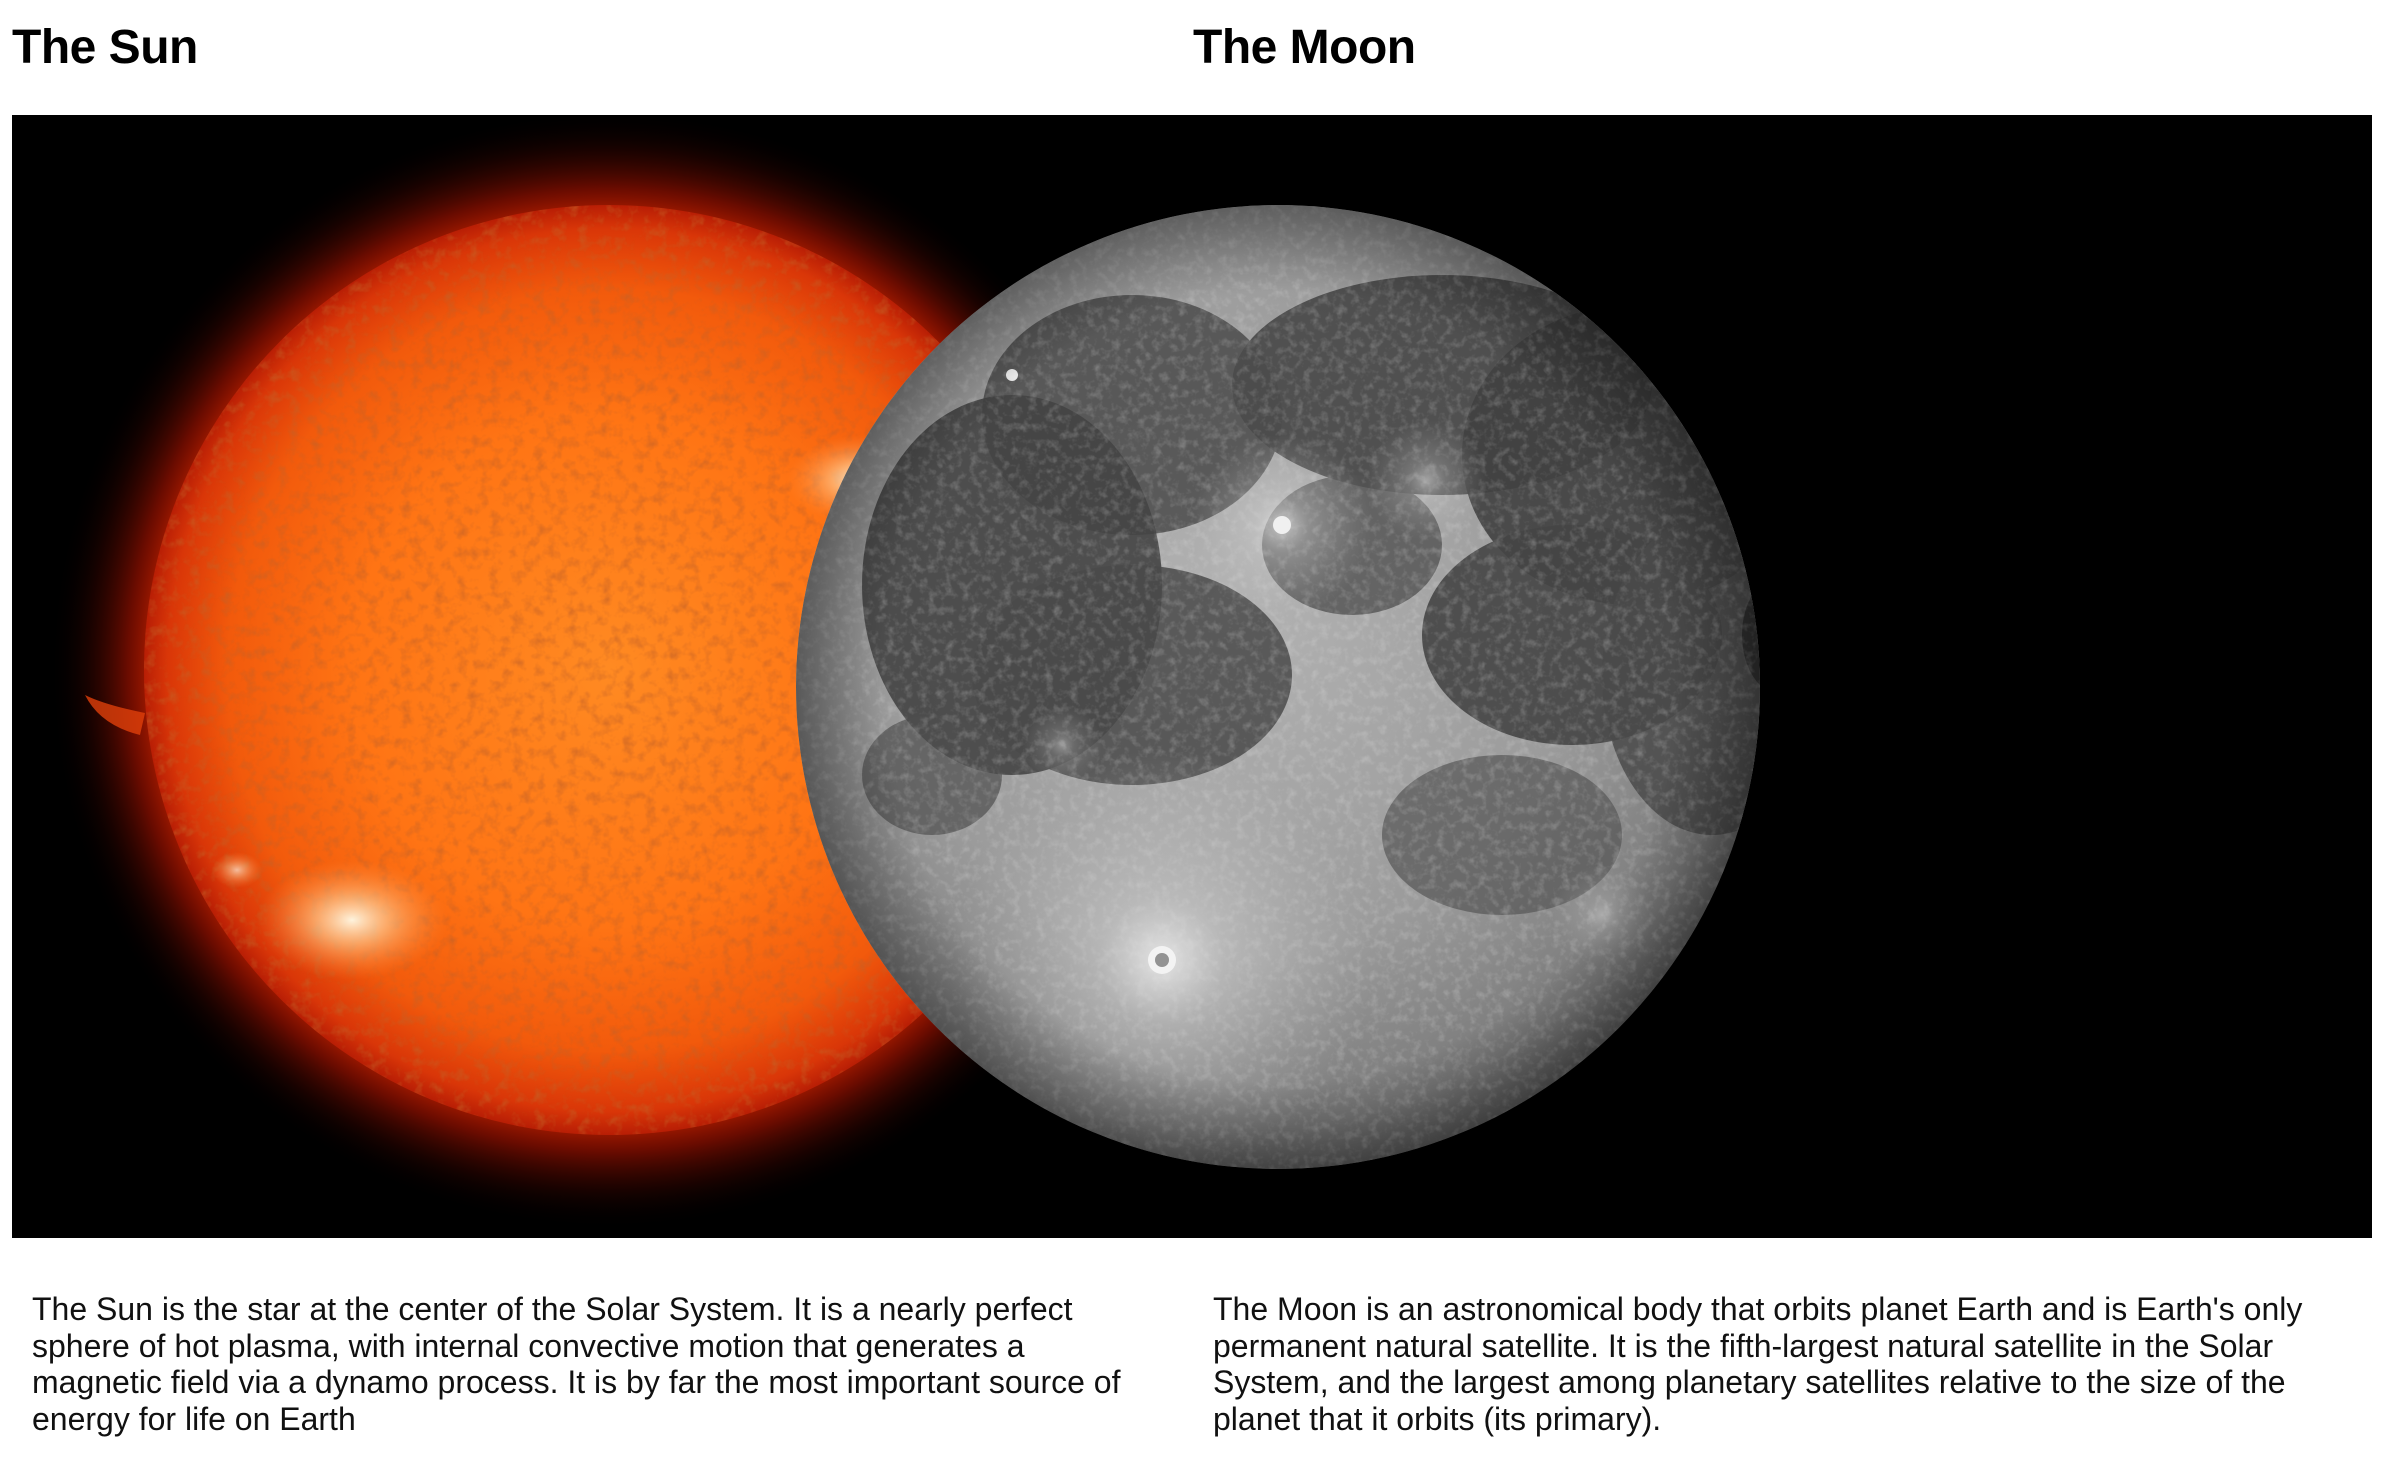 The height and width of the screenshot is (1468, 2384). What do you see at coordinates (1304, 47) in the screenshot?
I see `moon-heading: The Moon` at bounding box center [1304, 47].